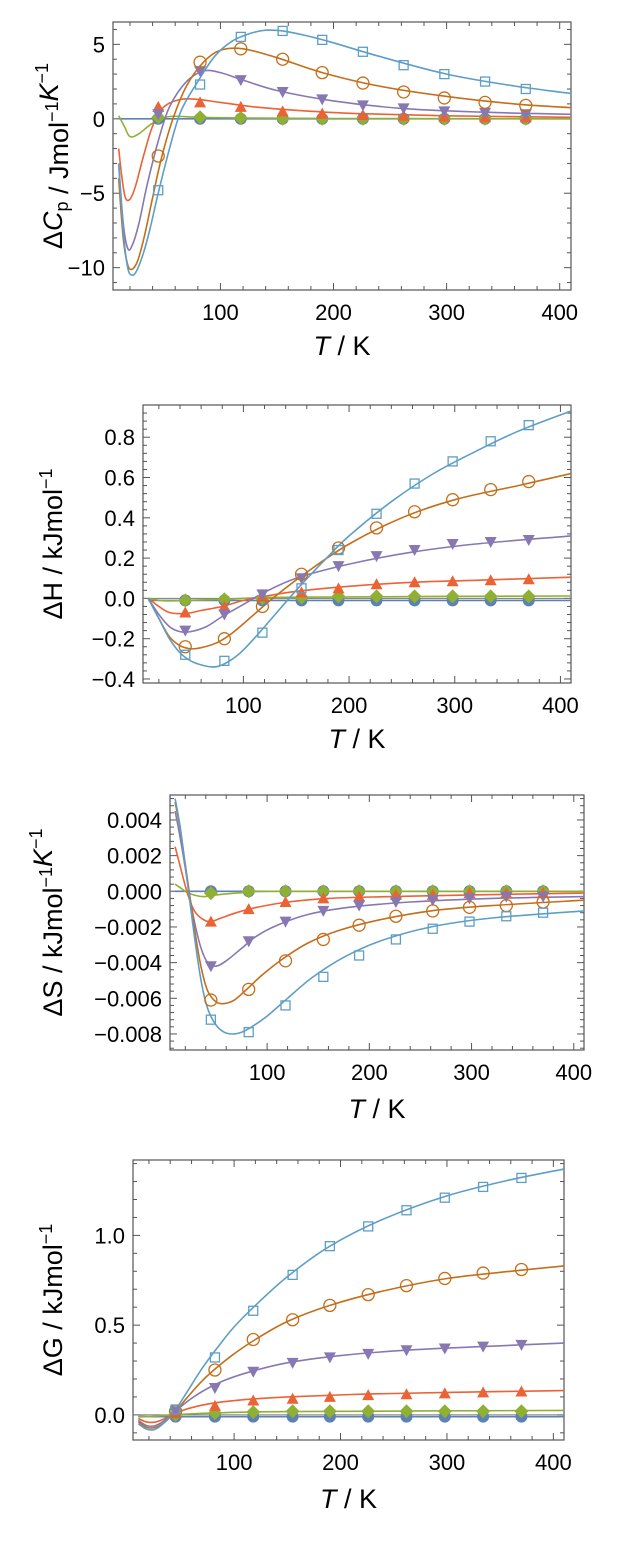 This screenshot has width=617, height=1550. What do you see at coordinates (128, 998) in the screenshot?
I see `y-tick-label: −0.006` at bounding box center [128, 998].